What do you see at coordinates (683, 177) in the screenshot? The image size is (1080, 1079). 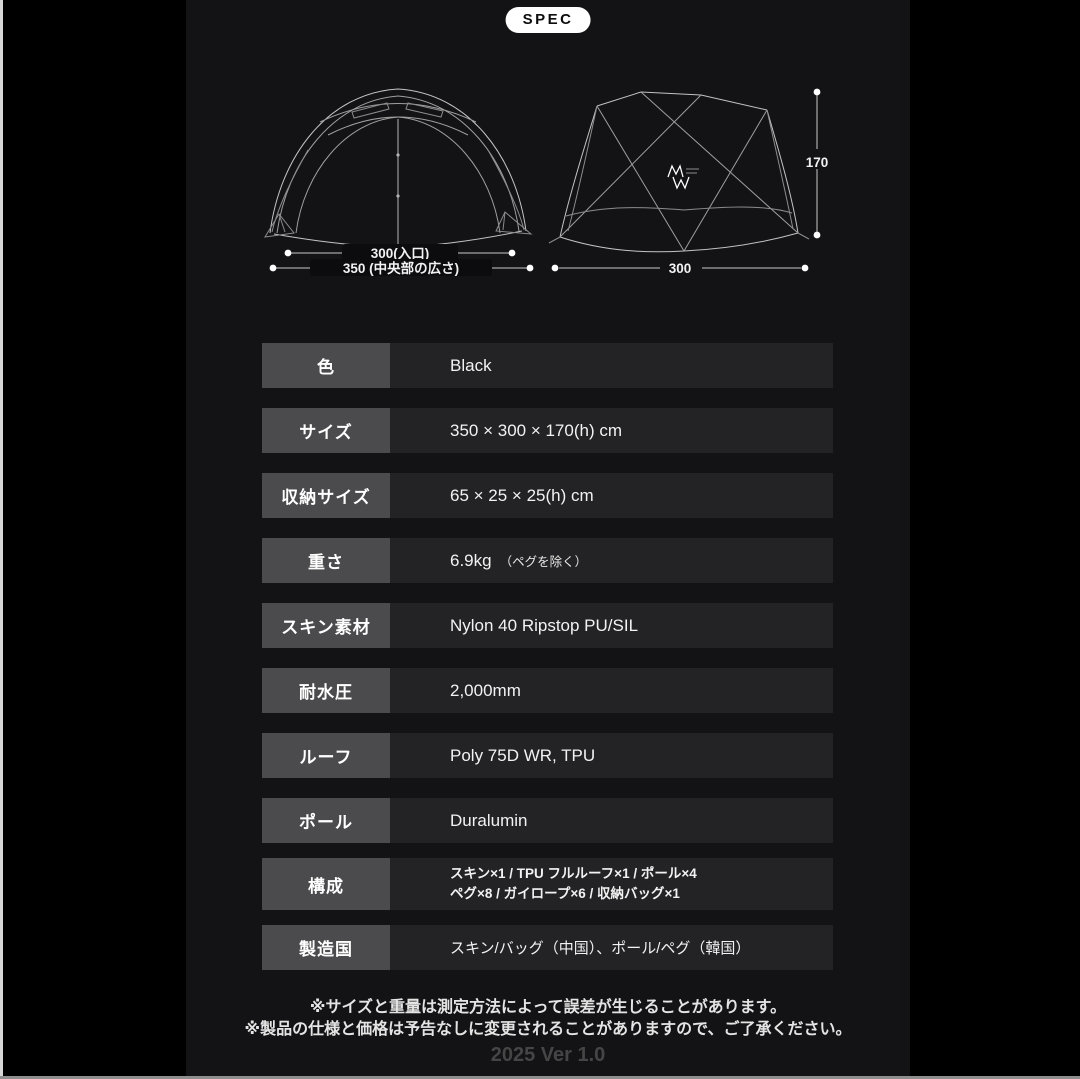 I see `brand-logo-icon` at bounding box center [683, 177].